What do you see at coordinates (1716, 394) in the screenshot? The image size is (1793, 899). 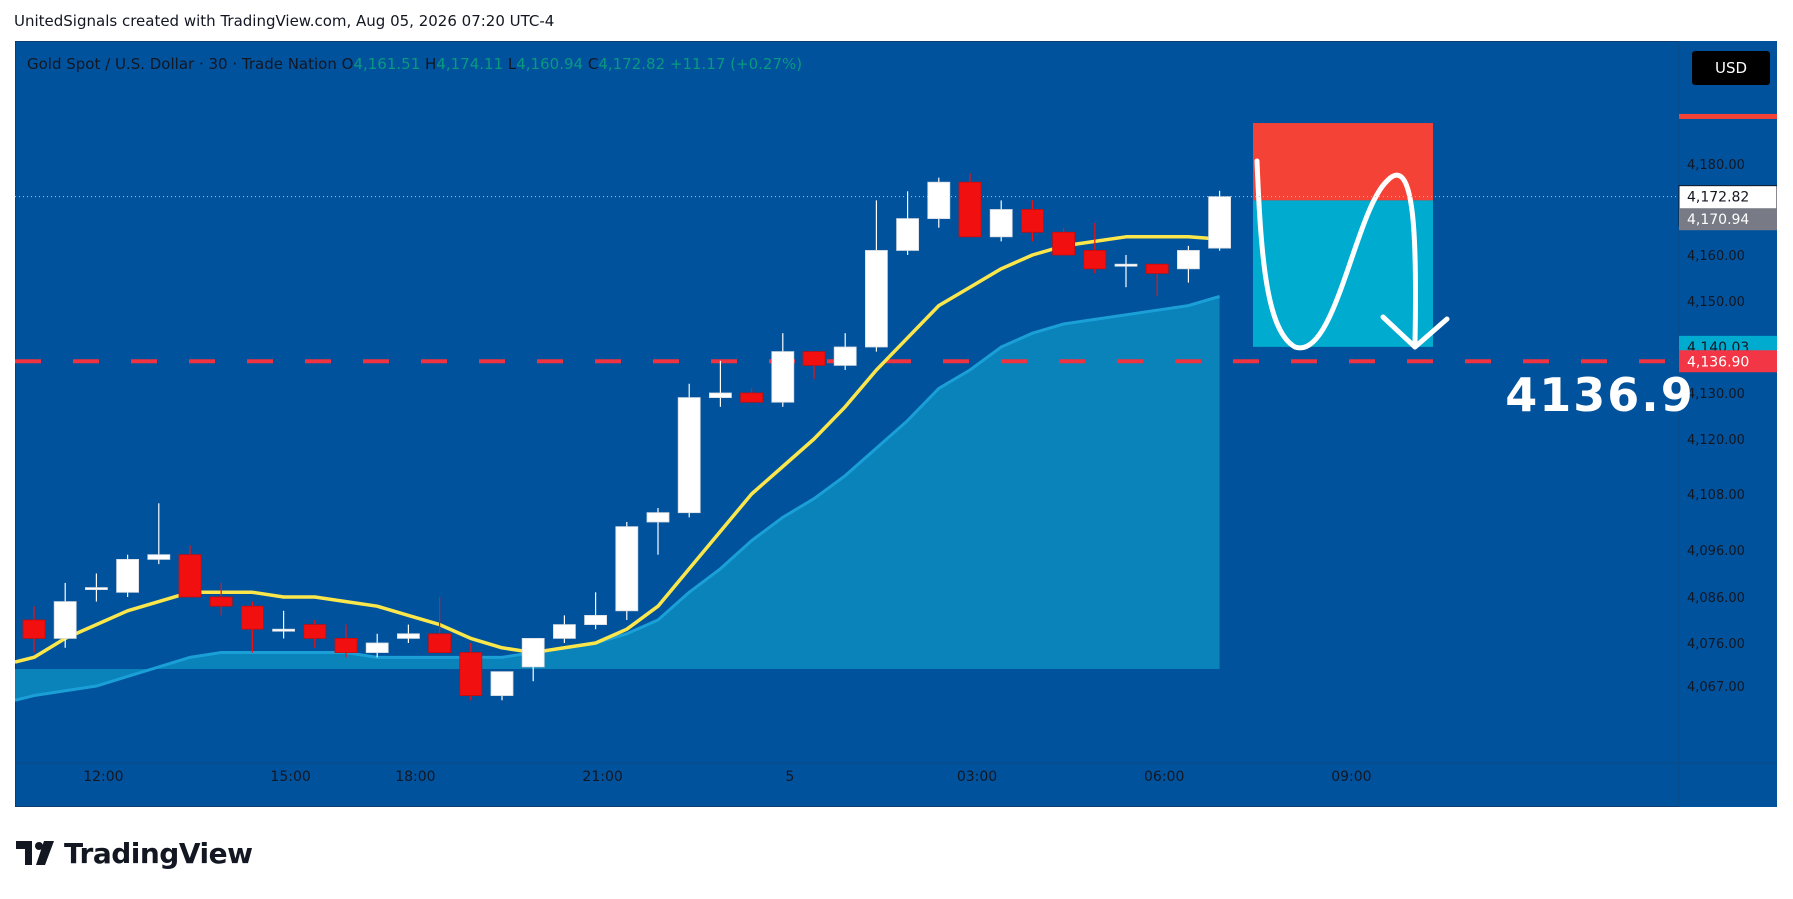 I see `price-tick-label: 4,130.00` at bounding box center [1716, 394].